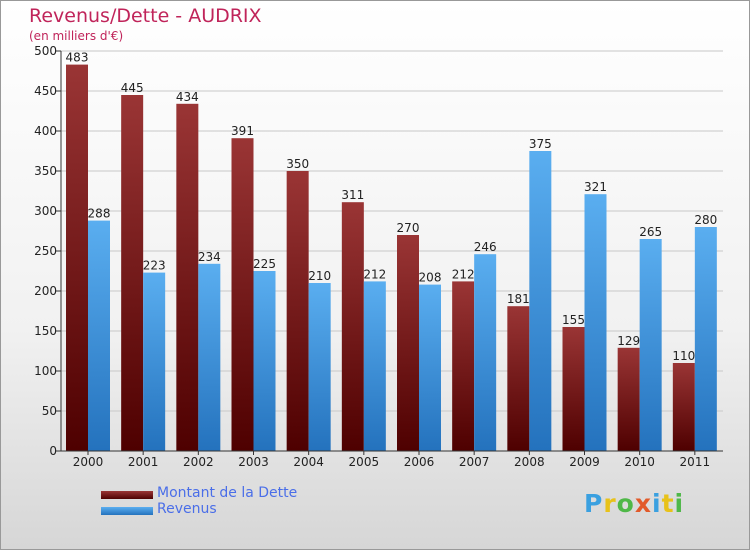  Describe the element at coordinates (419, 462) in the screenshot. I see `x-tick-label: 2006` at that location.